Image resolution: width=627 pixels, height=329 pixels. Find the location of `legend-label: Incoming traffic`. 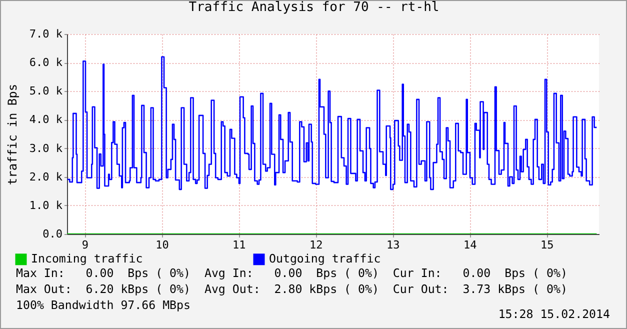

legend-label: Incoming traffic is located at coordinates (87, 258).